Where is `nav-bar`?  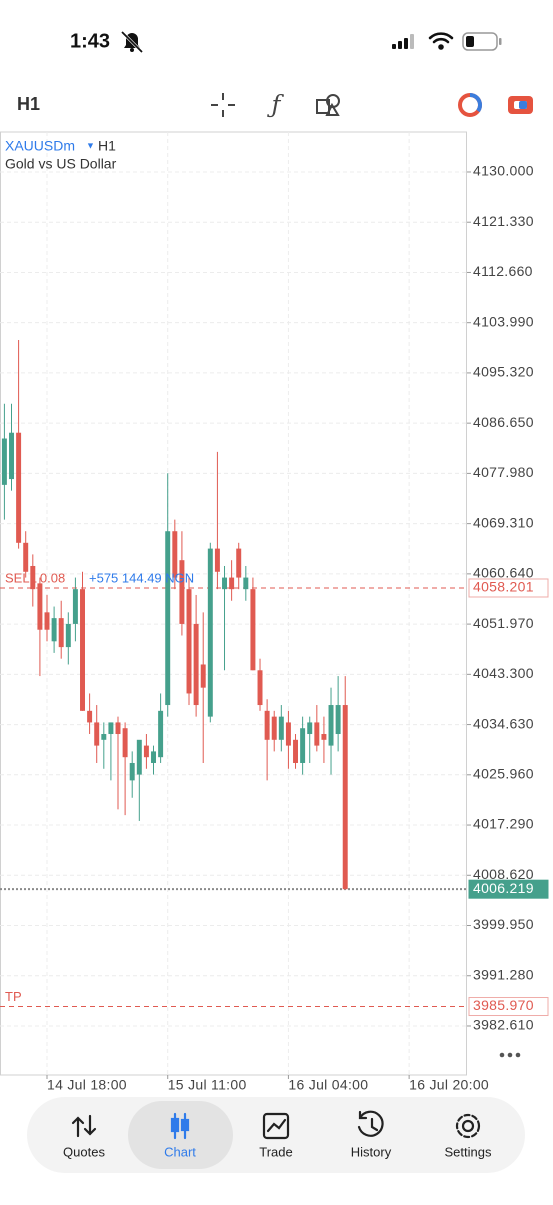 nav-bar is located at coordinates (276, 1135).